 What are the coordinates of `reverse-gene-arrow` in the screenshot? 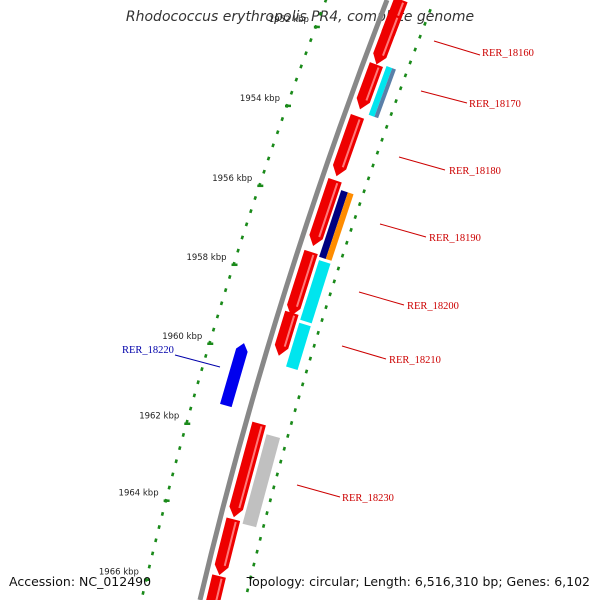 It's located at (234, 375).